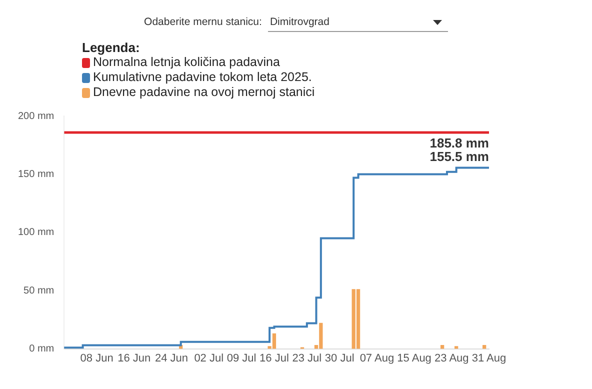 This screenshot has height=389, width=592. What do you see at coordinates (134, 358) in the screenshot?
I see `x-tick-label: 16 Jun` at bounding box center [134, 358].